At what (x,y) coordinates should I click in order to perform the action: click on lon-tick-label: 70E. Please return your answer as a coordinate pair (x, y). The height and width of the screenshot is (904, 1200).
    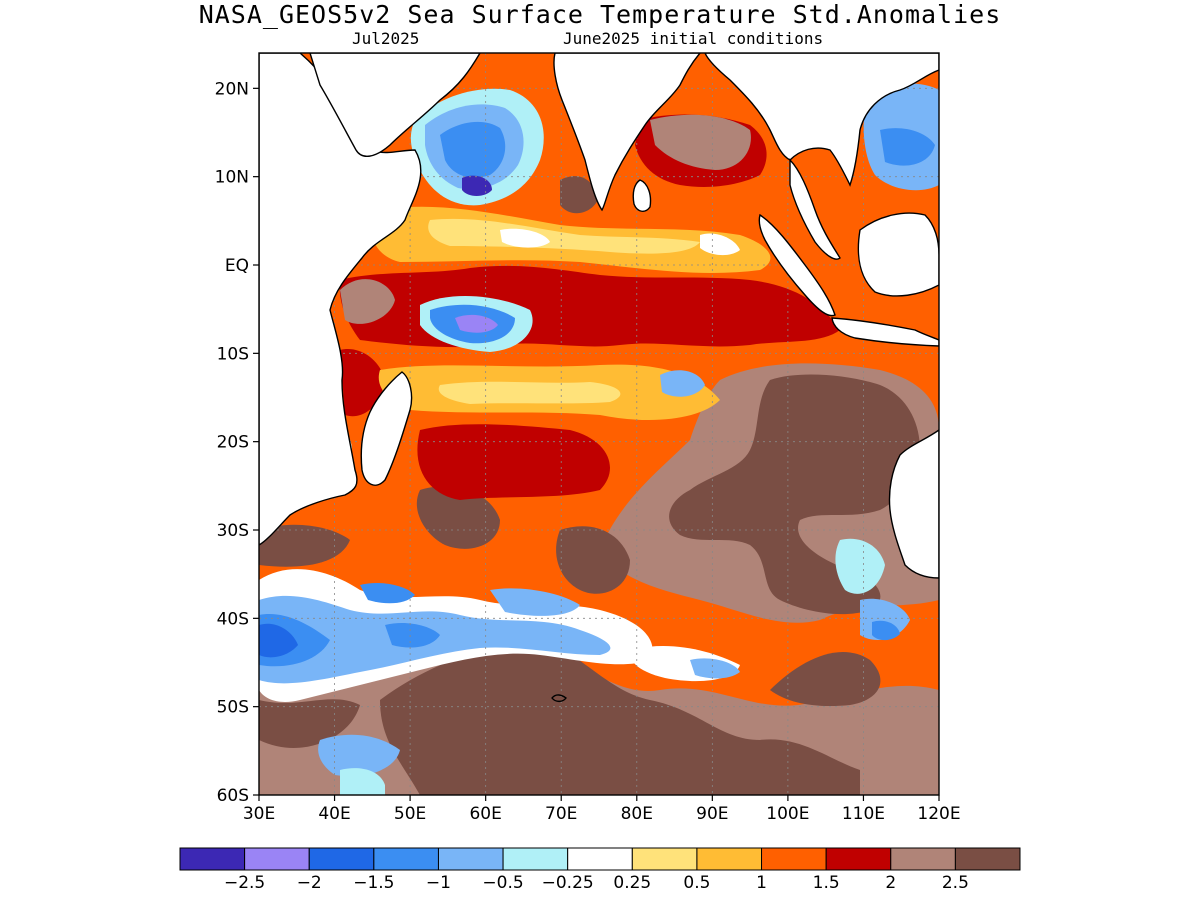
    Looking at the image, I should click on (561, 814).